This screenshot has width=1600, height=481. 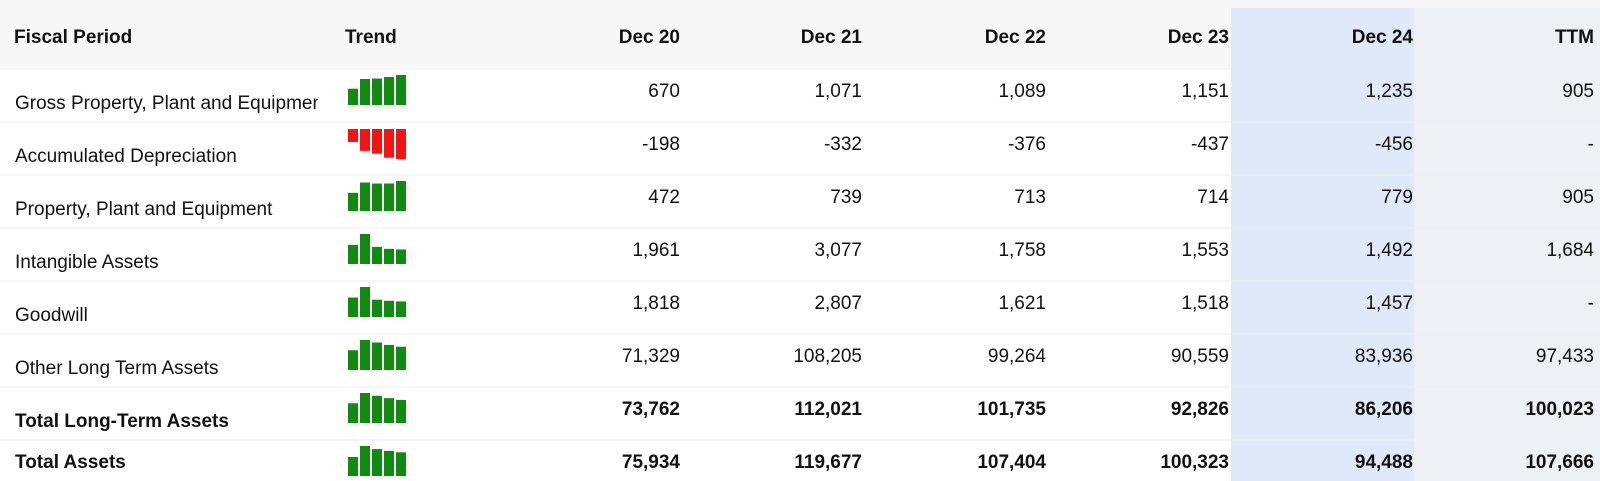 I want to click on cell-value: 1,518, so click(x=1205, y=303).